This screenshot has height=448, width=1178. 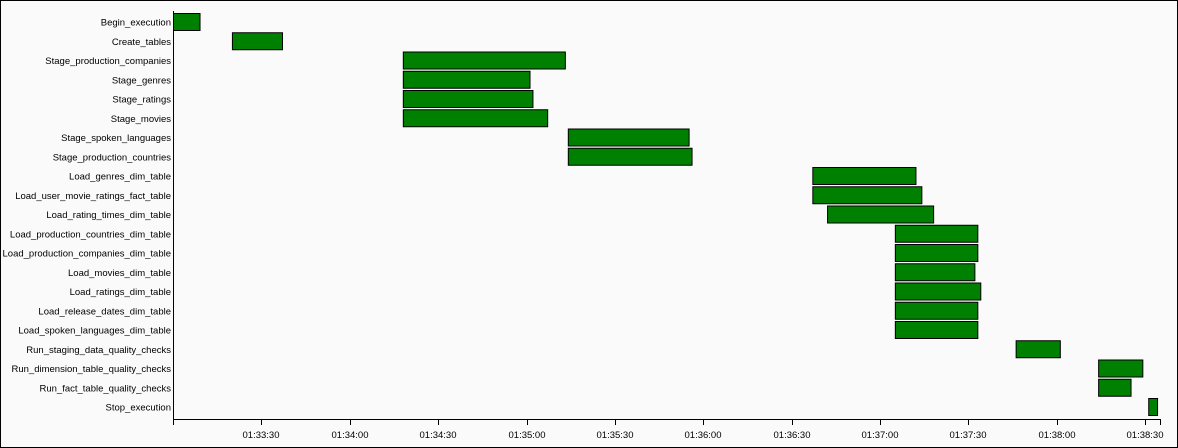 I want to click on task-label: Stage_production_countries, so click(x=112, y=157).